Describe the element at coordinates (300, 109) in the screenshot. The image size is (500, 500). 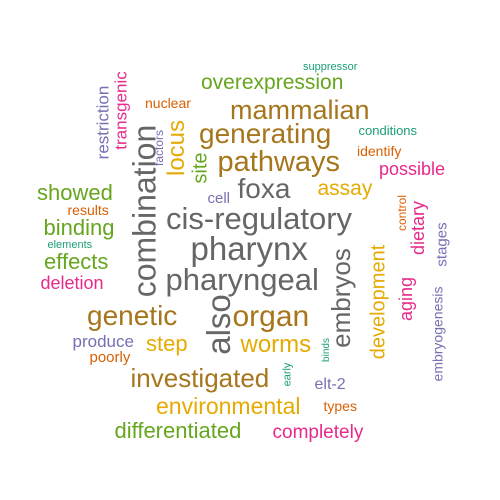
I see `word-mammalian: mammalian` at that location.